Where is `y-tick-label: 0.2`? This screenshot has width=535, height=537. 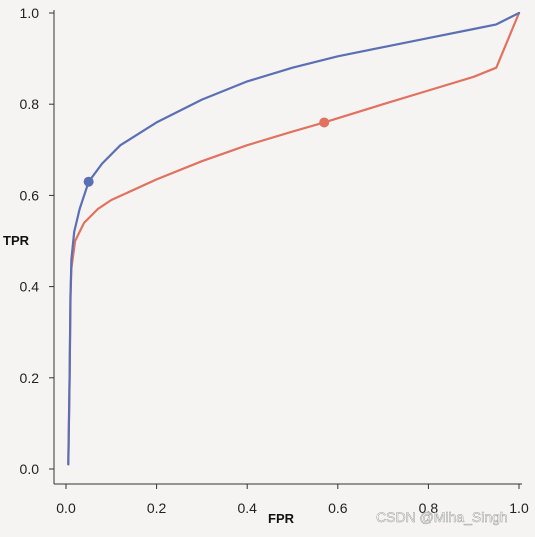 y-tick-label: 0.2 is located at coordinates (30, 378).